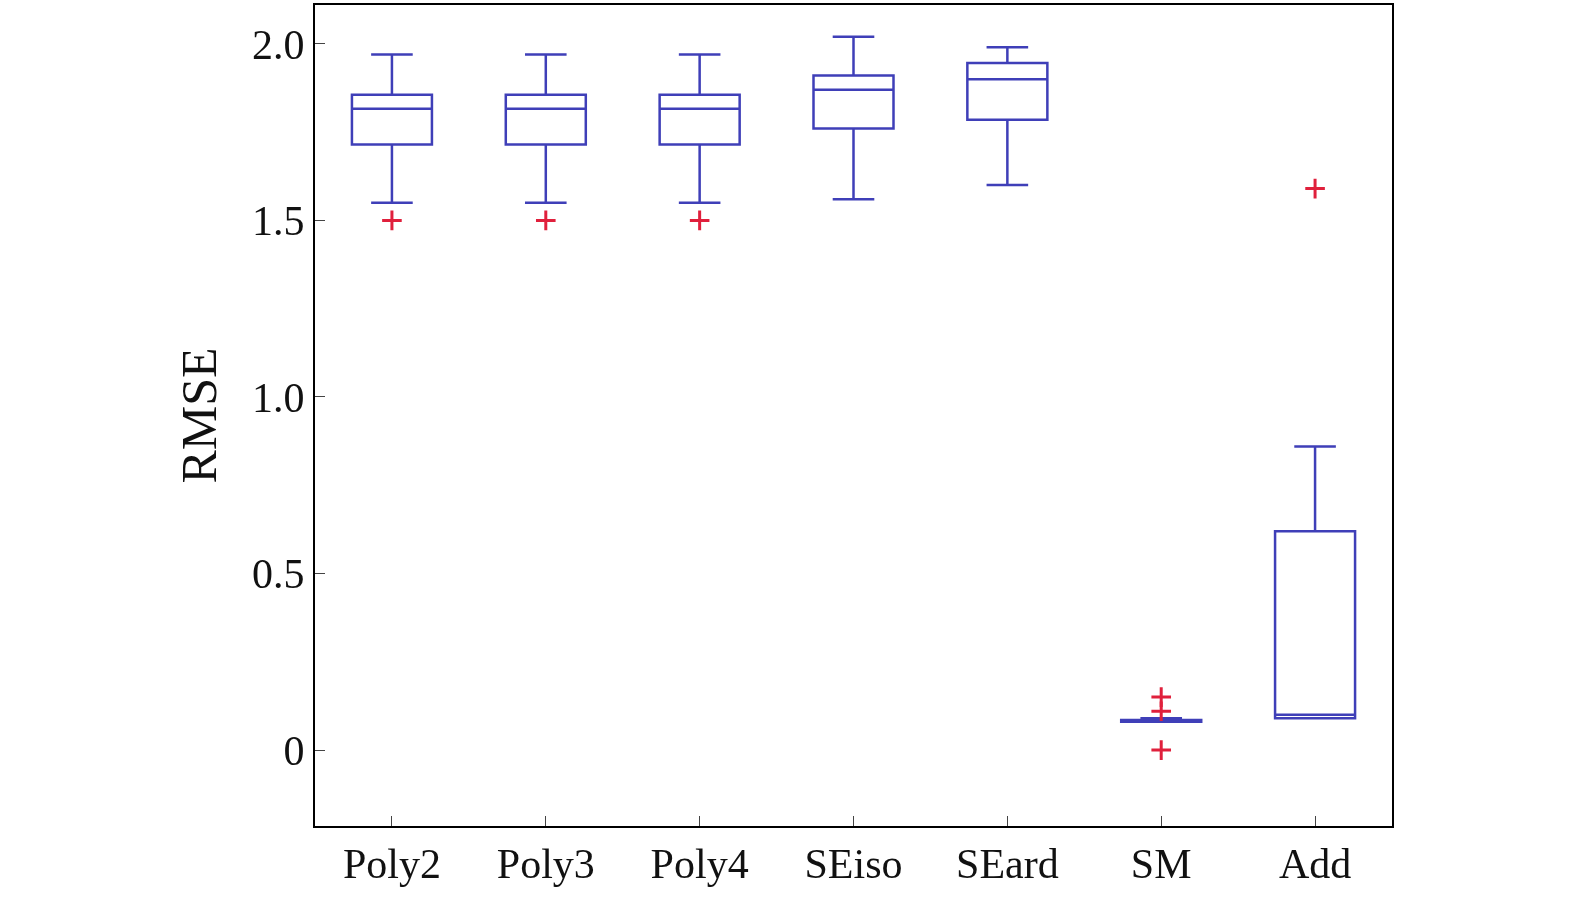  I want to click on y-tick-label: 0.5, so click(278, 574).